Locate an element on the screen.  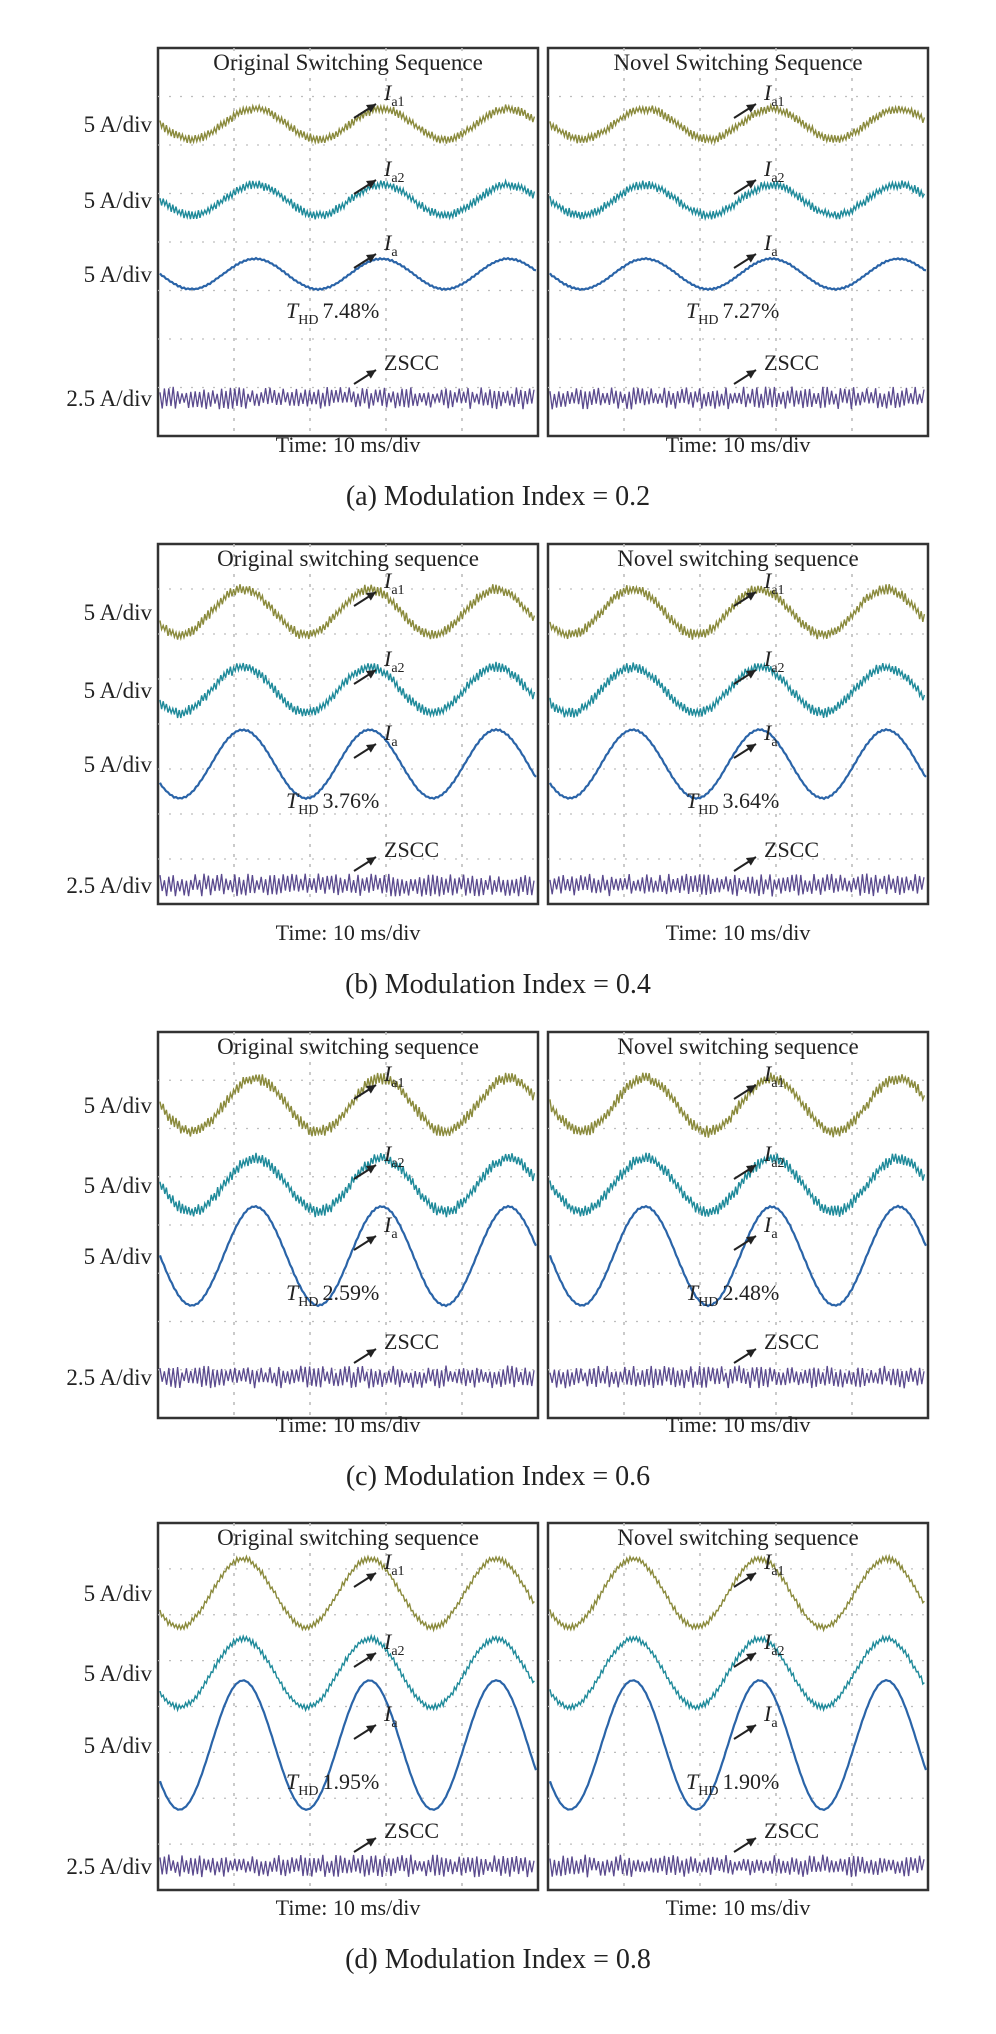
arrow-ia2 is located at coordinates (365, 1660).